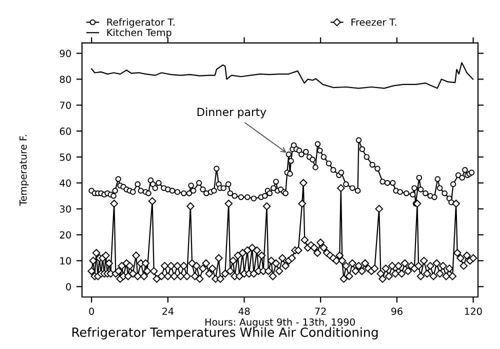 This screenshot has width=500, height=349. What do you see at coordinates (244, 311) in the screenshot?
I see `x-tick-label: 48` at bounding box center [244, 311].